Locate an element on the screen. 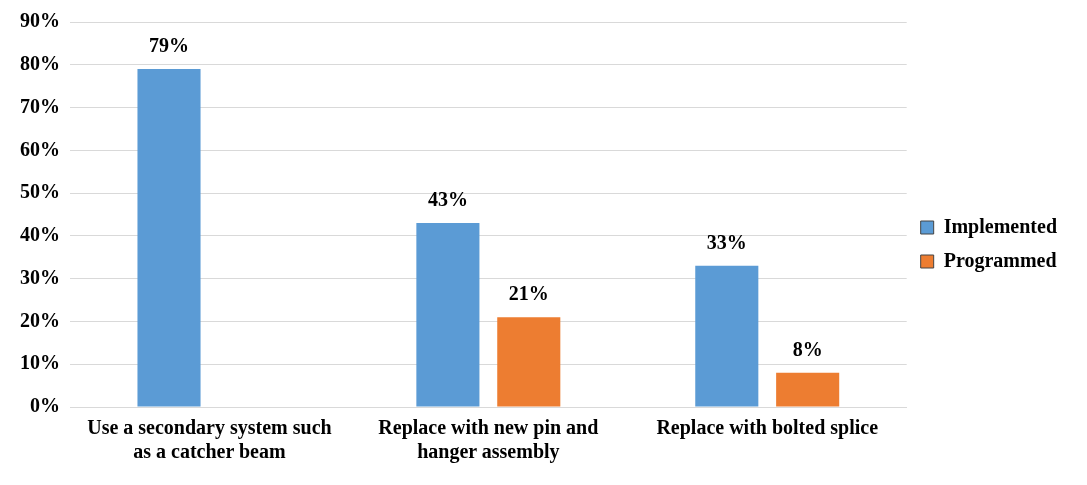 The image size is (1087, 485). legend-label: Implemented is located at coordinates (1000, 226).